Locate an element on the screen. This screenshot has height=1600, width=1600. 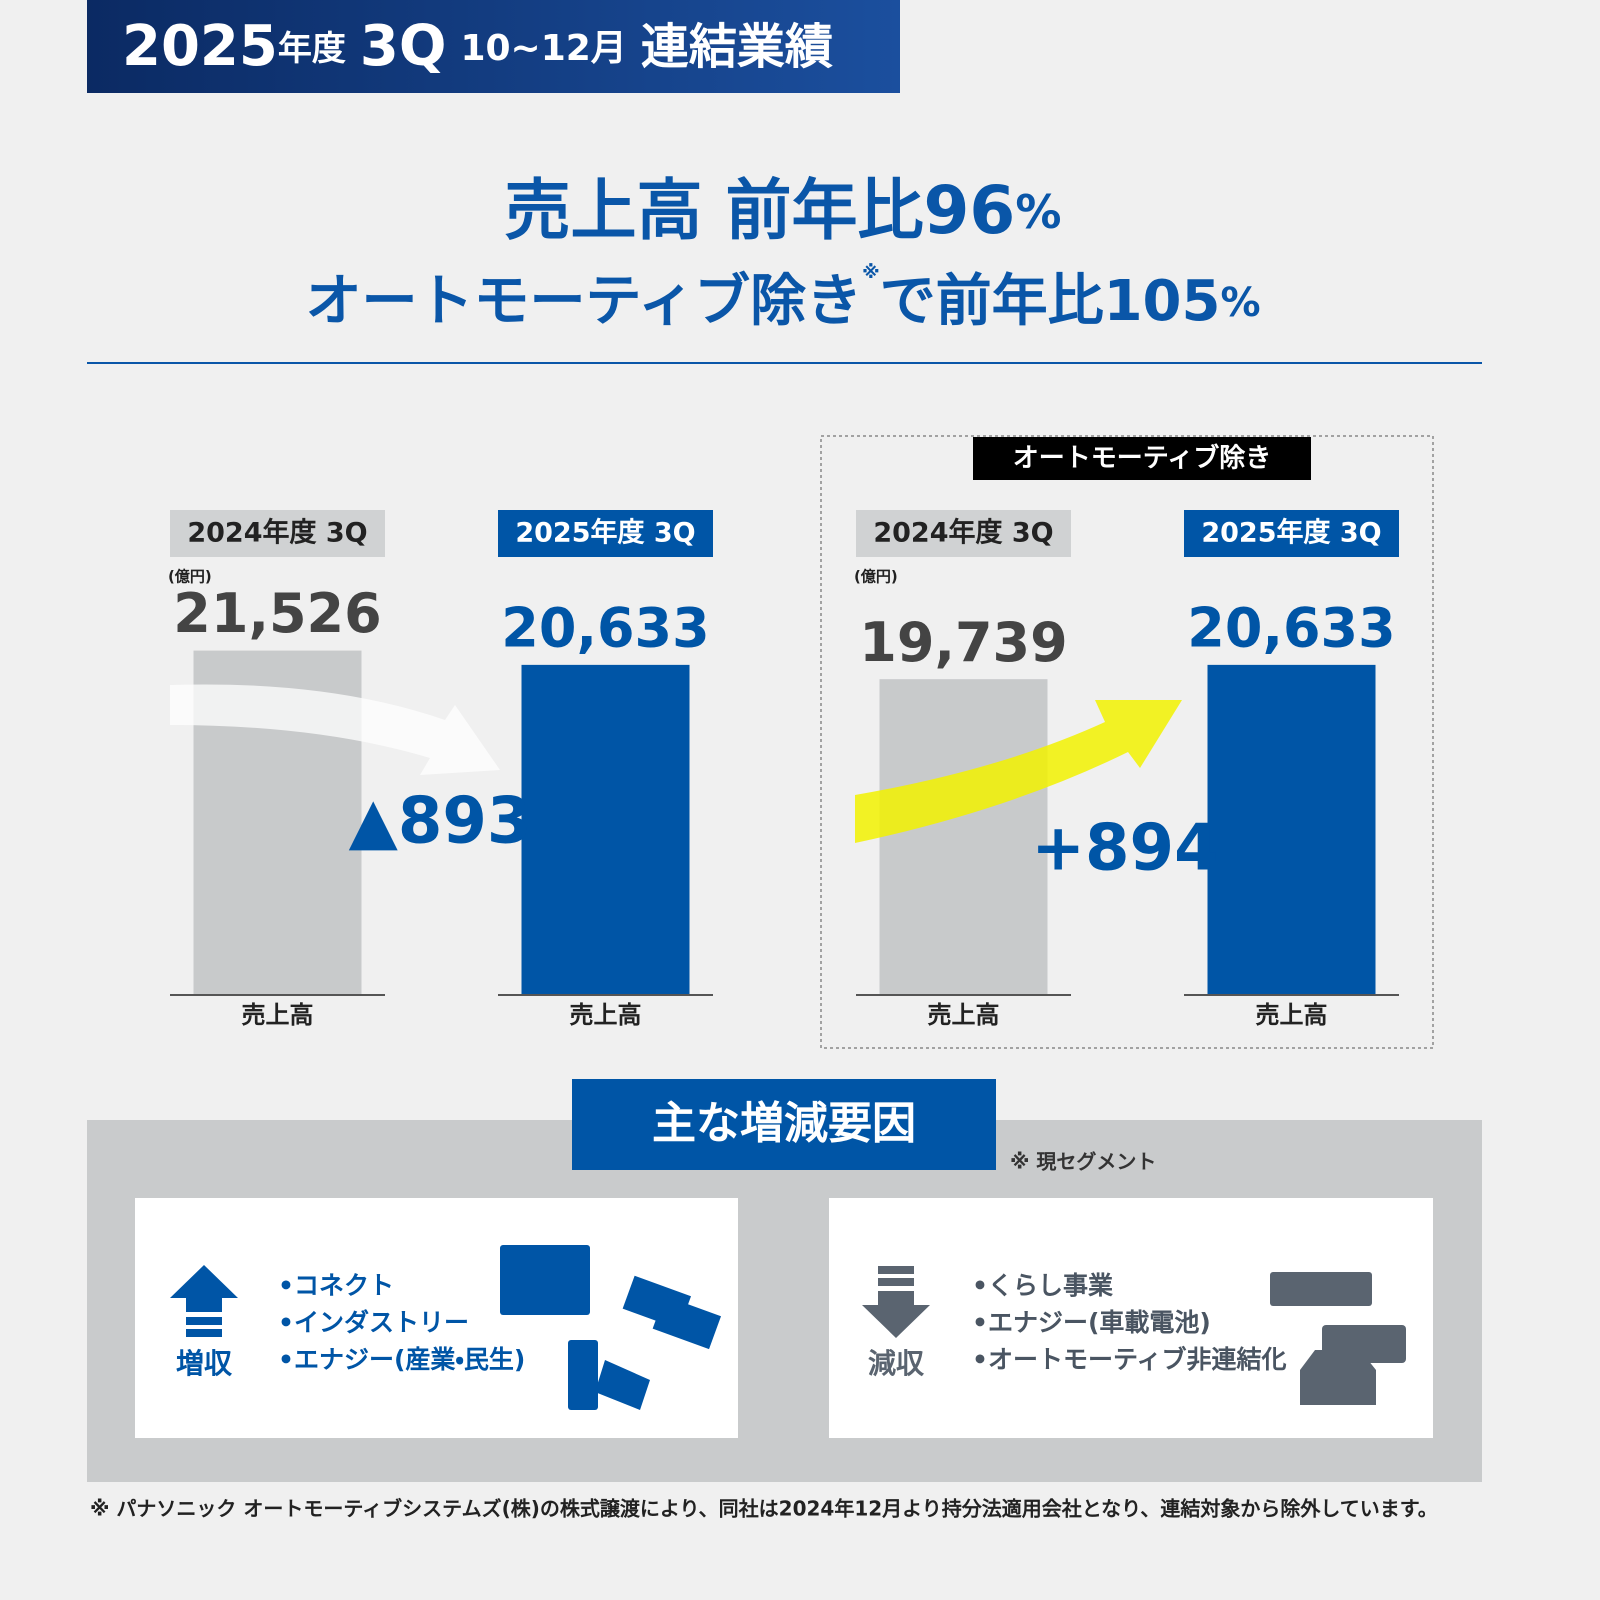
year-unit: 年度 is located at coordinates (312, 49).